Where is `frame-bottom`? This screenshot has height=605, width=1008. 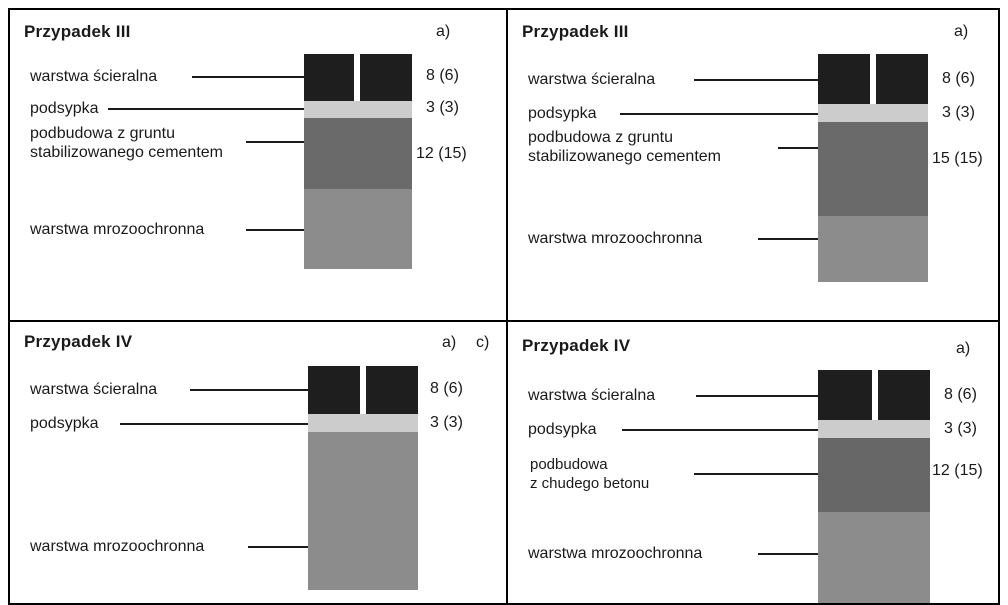
frame-bottom is located at coordinates (504, 604).